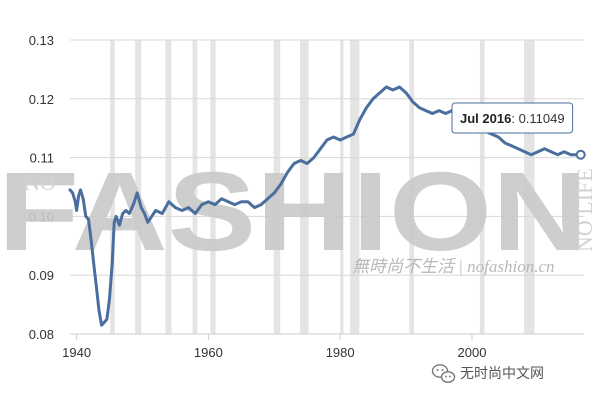 This screenshot has height=400, width=600. Describe the element at coordinates (453, 266) in the screenshot. I see `watermark-subtitle: 無時尚不生活 | nofashion.cn` at that location.